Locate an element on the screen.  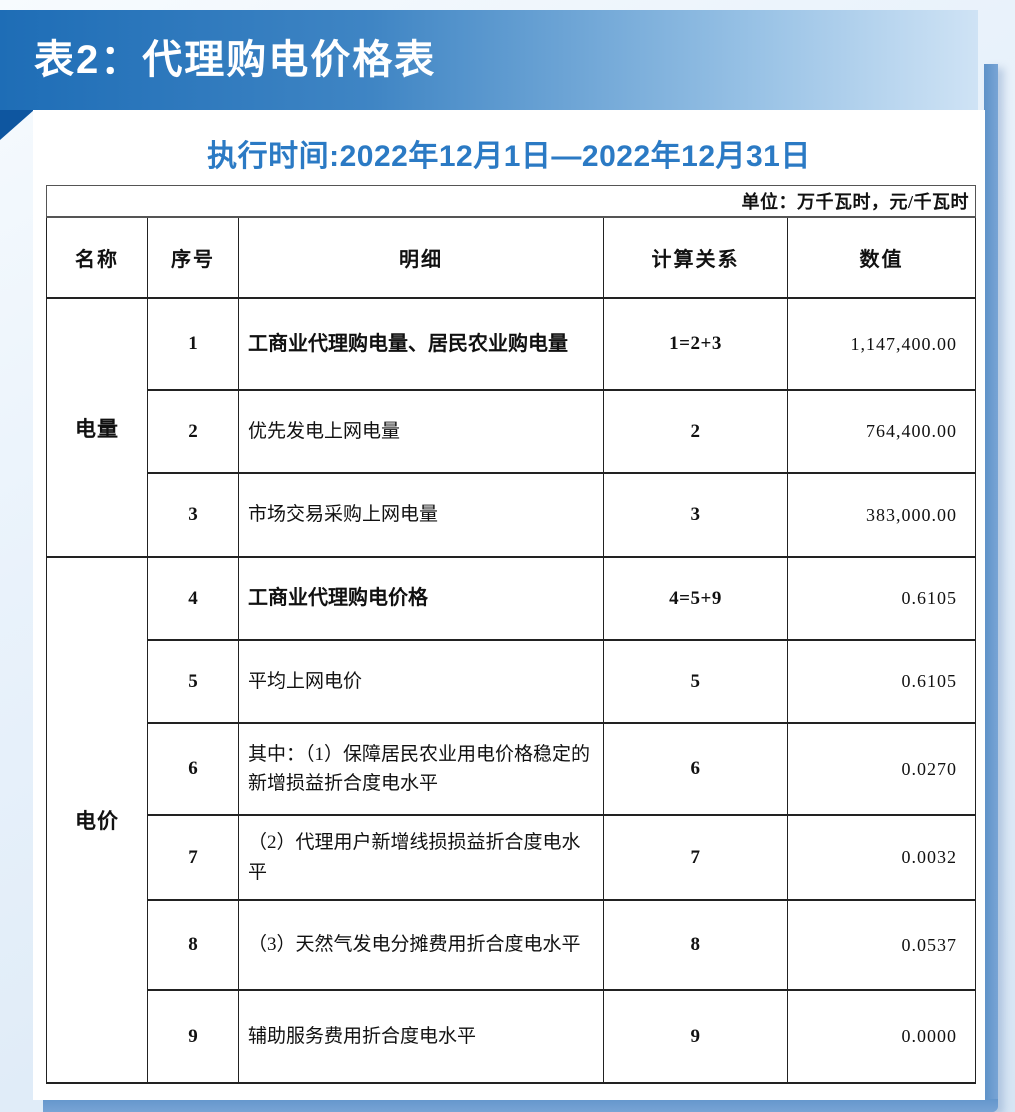
table-row: 7 （2）代理用户新增线损损益折合度电水平 7 0.0032 is located at coordinates (512, 857).